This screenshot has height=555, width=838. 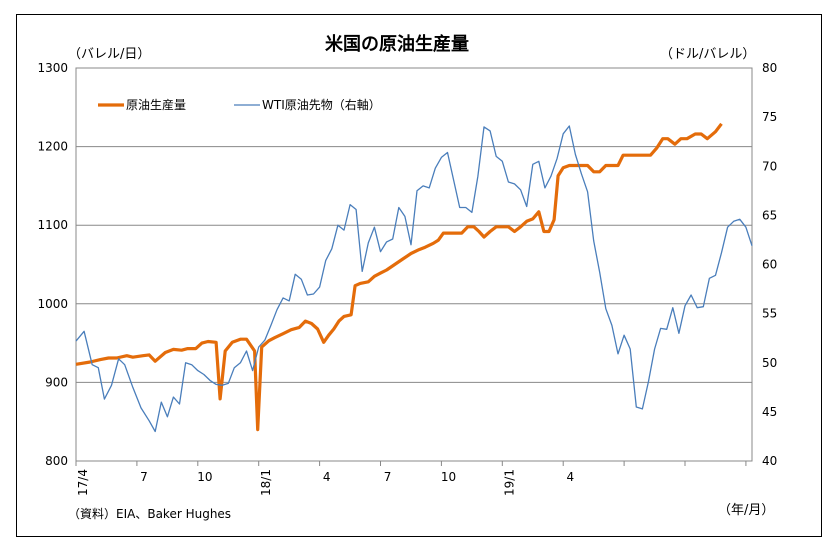 I want to click on x-axis-tick-label: 18/1, so click(x=266, y=482).